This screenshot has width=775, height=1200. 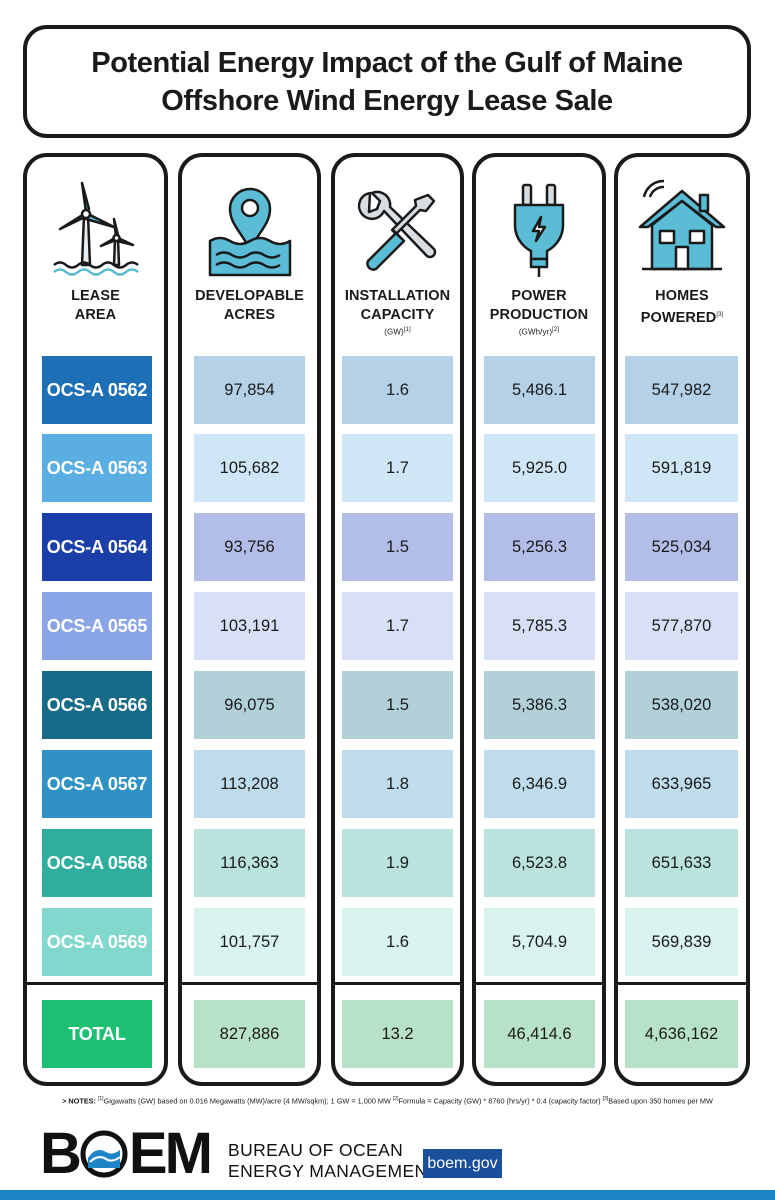 I want to click on capacity-cell: 1.8, so click(x=397, y=784).